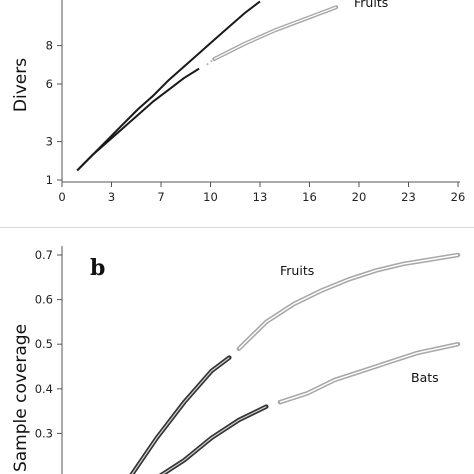 This screenshot has height=474, width=474. I want to click on panel-separator, so click(237, 227).